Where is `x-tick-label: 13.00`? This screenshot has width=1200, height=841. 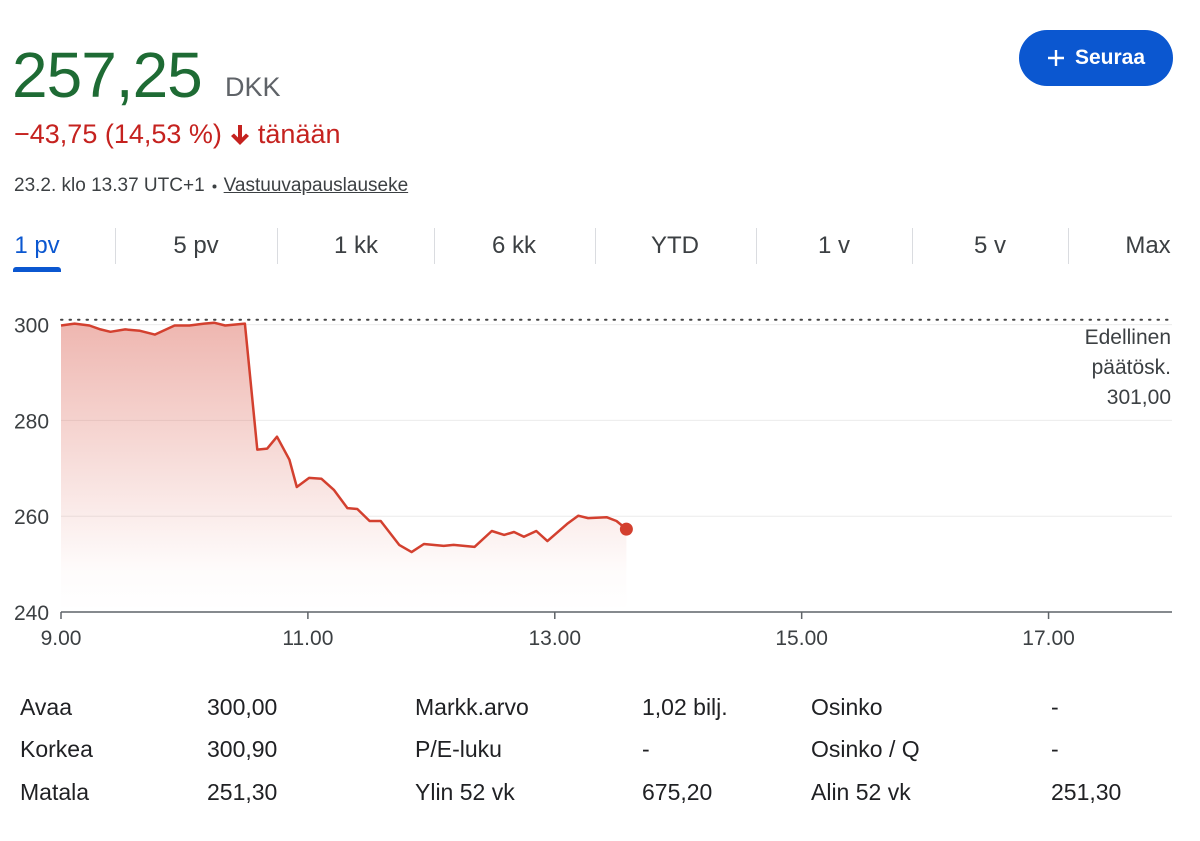
x-tick-label: 13.00 is located at coordinates (554, 638).